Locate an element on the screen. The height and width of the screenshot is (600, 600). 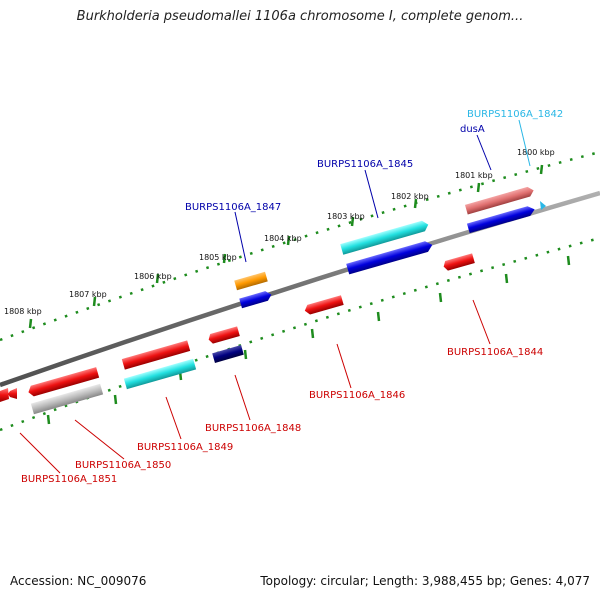
kbp-label-1808: 1808 kbp is located at coordinates (23, 311).